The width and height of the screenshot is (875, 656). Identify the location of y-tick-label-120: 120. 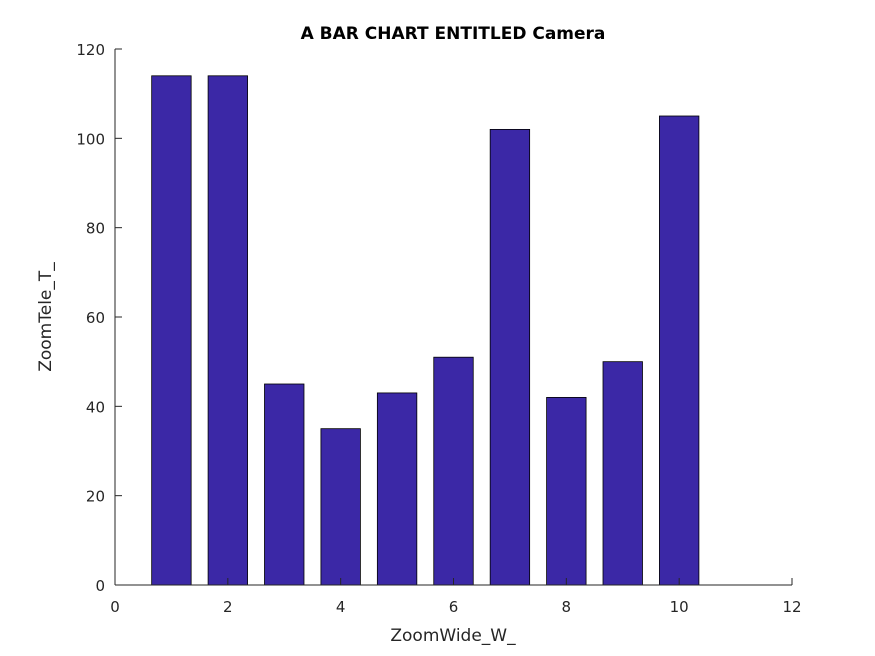
(90, 50).